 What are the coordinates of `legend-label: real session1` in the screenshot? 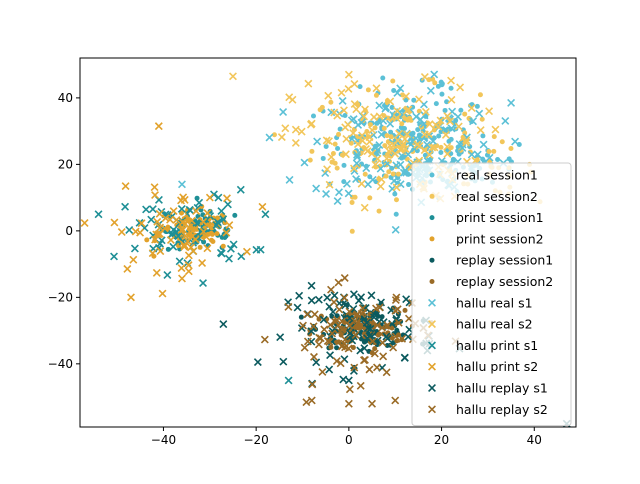 It's located at (497, 175).